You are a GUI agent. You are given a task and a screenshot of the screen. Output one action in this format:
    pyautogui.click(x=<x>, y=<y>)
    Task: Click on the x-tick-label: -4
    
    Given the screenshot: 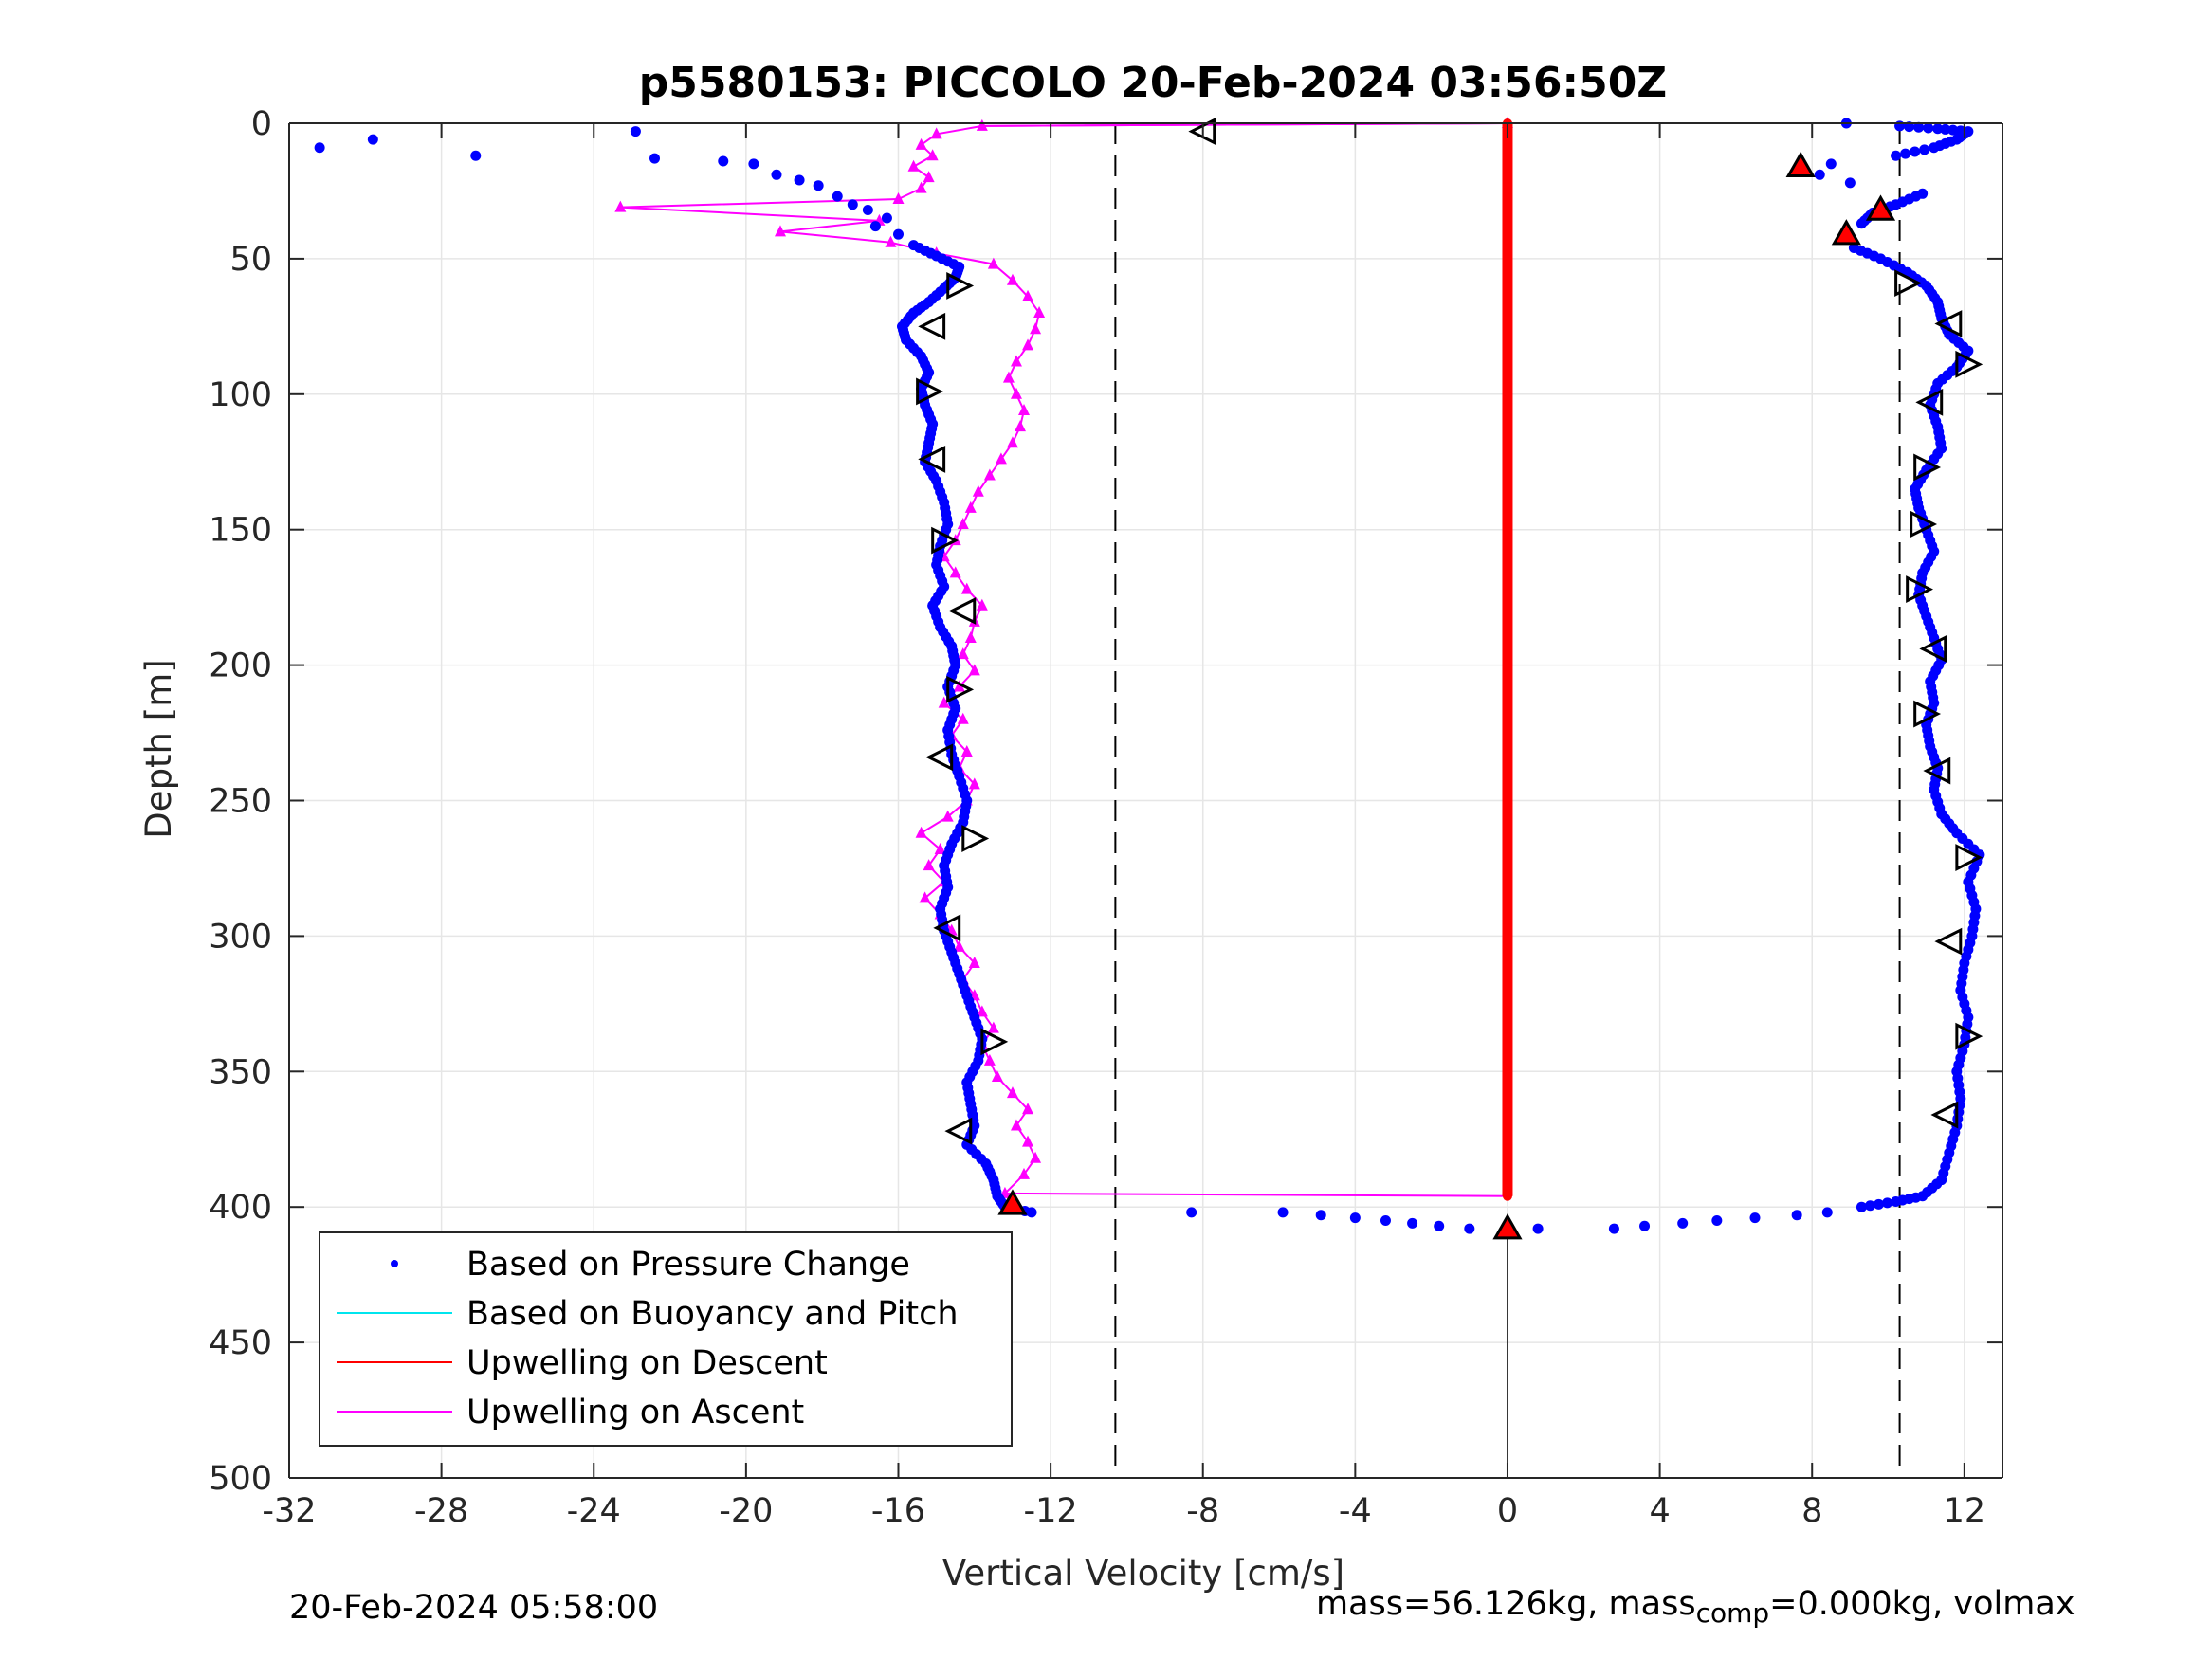 What is the action you would take?
    pyautogui.click(x=1355, y=1511)
    